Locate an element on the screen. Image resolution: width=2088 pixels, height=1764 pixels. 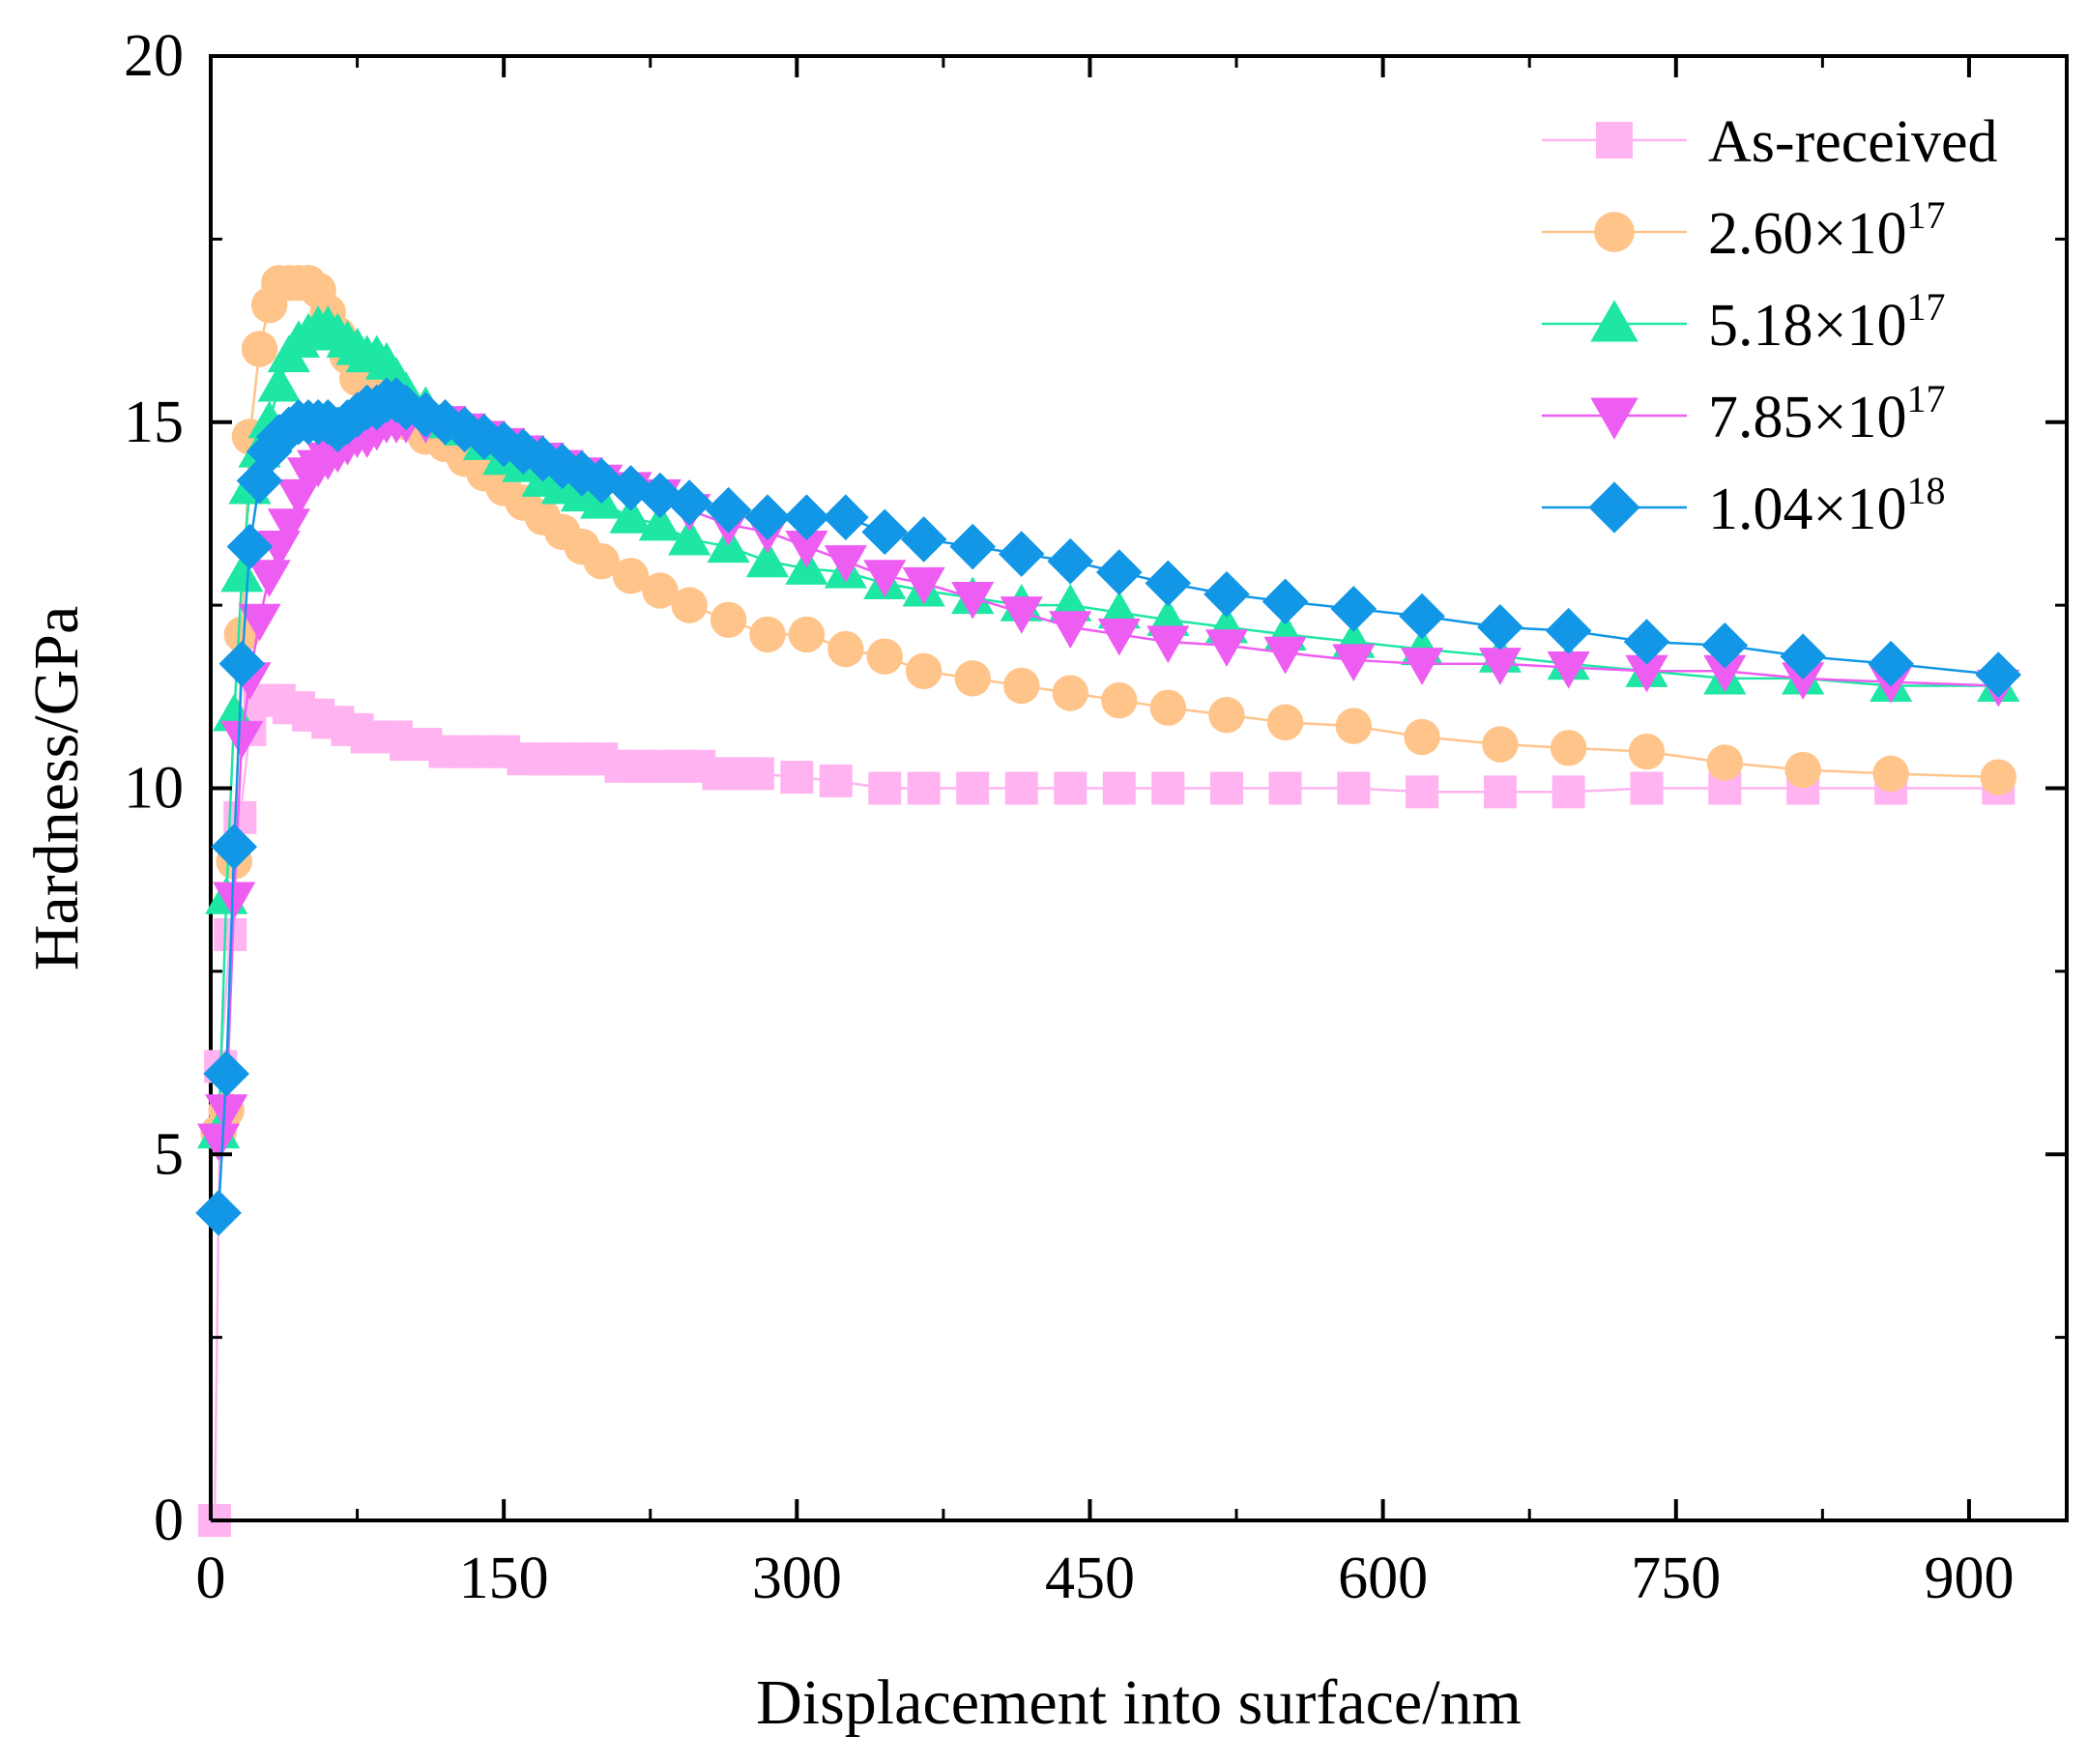
x-axis-title: Displacement into surface/nm is located at coordinates (1139, 1702).